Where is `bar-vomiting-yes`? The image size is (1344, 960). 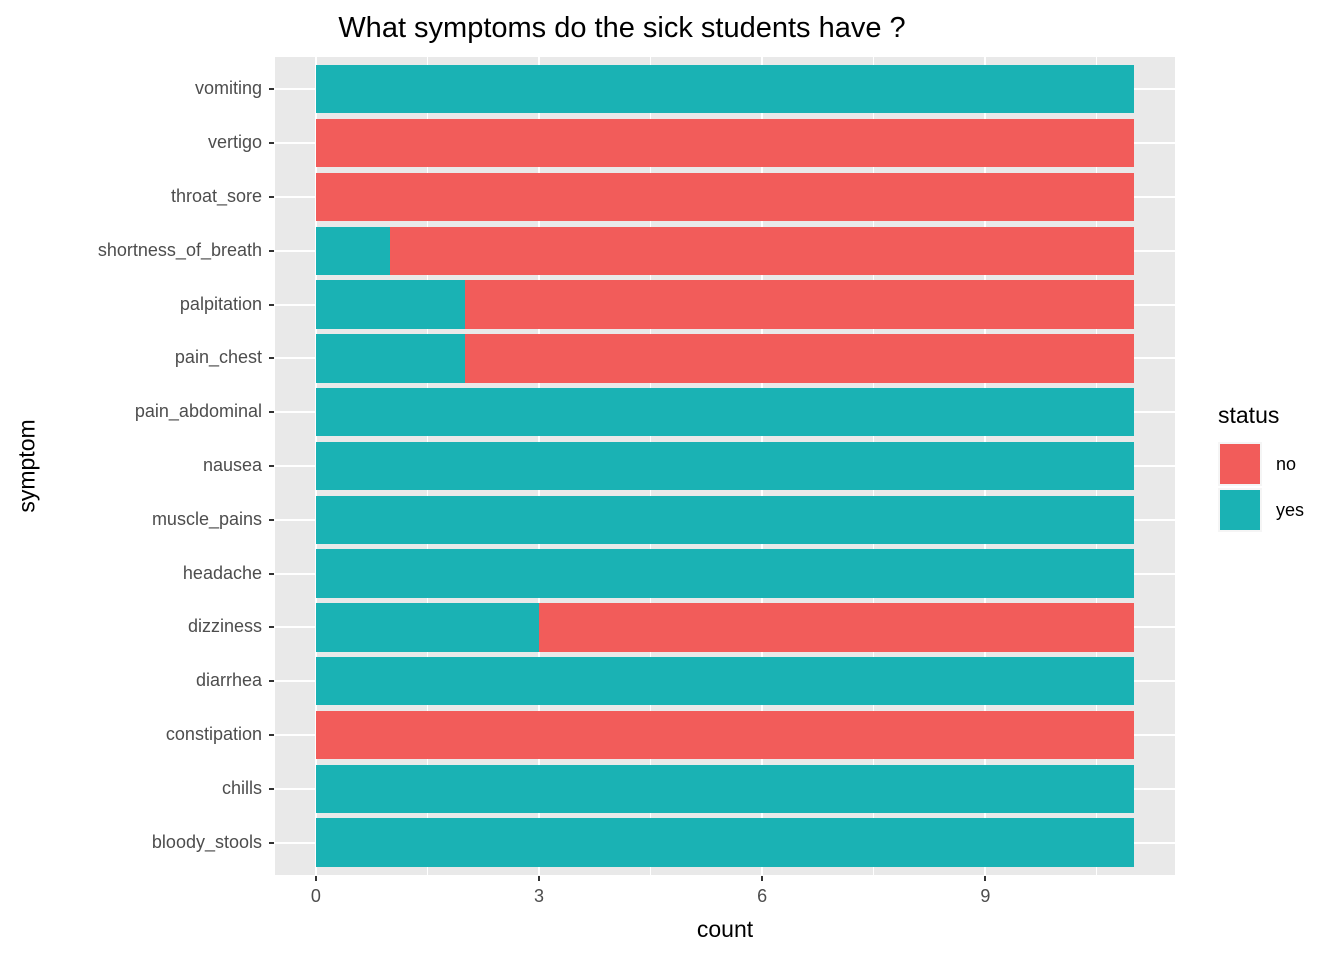 bar-vomiting-yes is located at coordinates (725, 89).